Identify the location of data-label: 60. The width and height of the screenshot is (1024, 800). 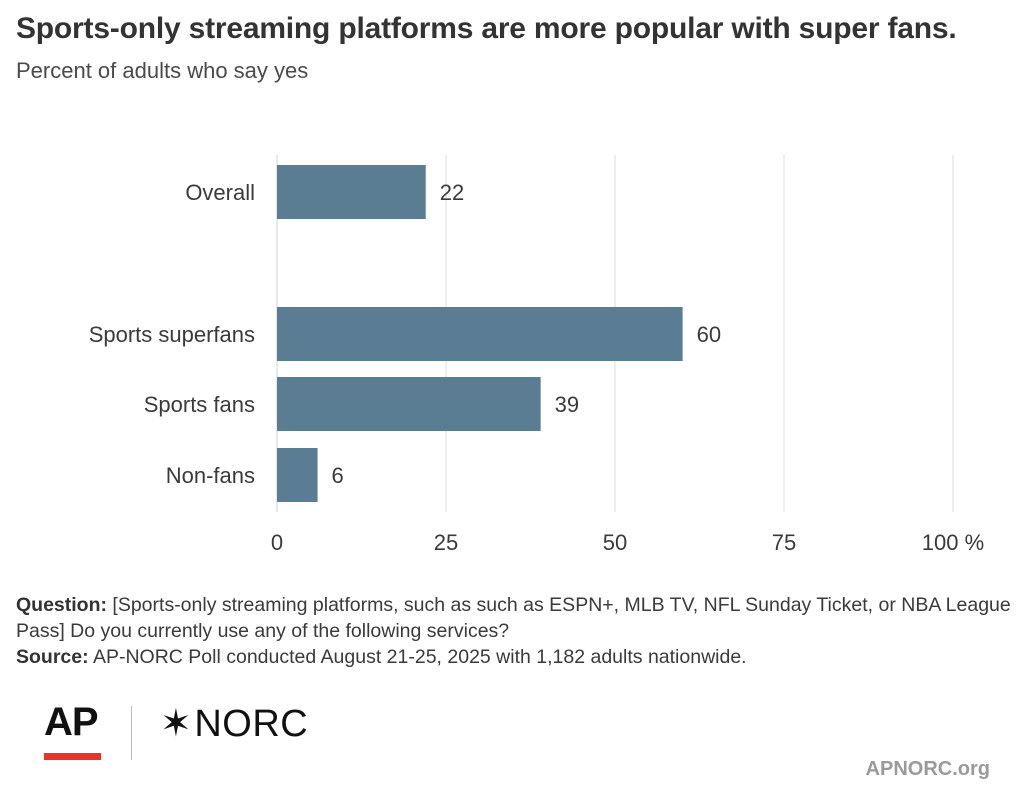
(709, 334).